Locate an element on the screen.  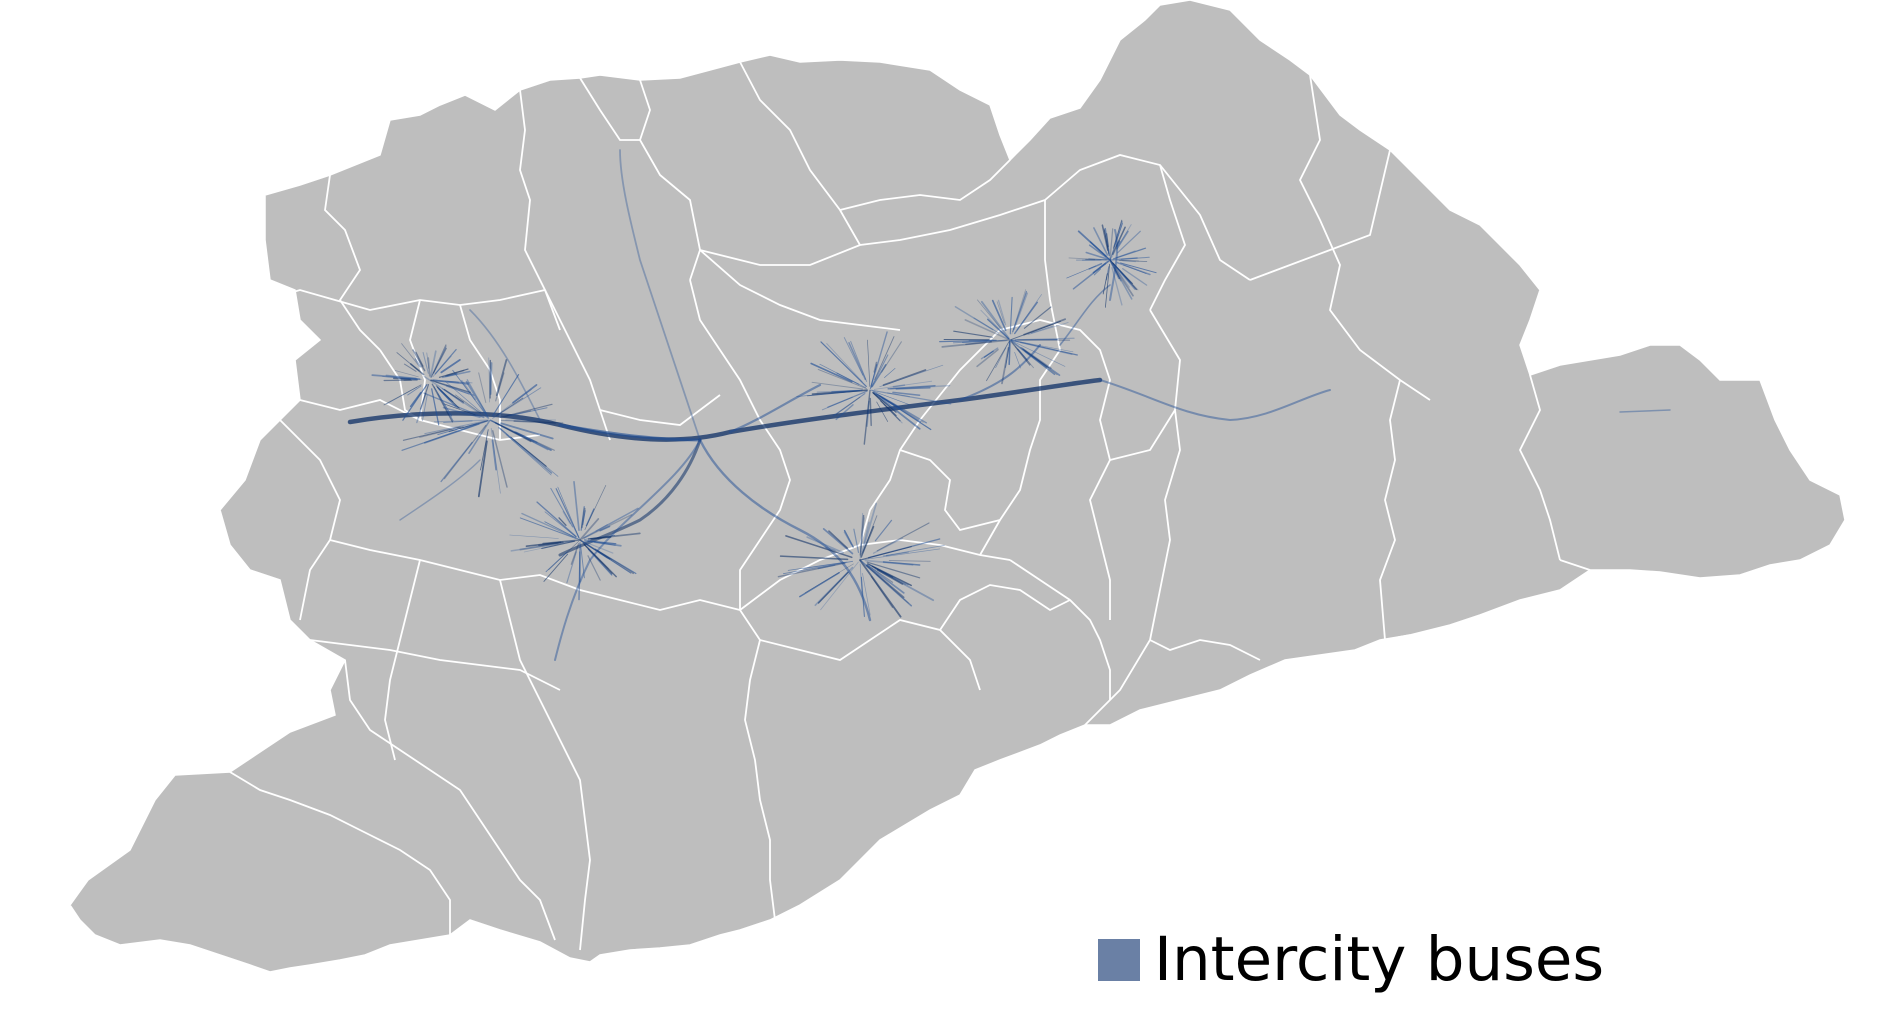
legend-label-intercity-buses: Intercity buses is located at coordinates (1379, 959).